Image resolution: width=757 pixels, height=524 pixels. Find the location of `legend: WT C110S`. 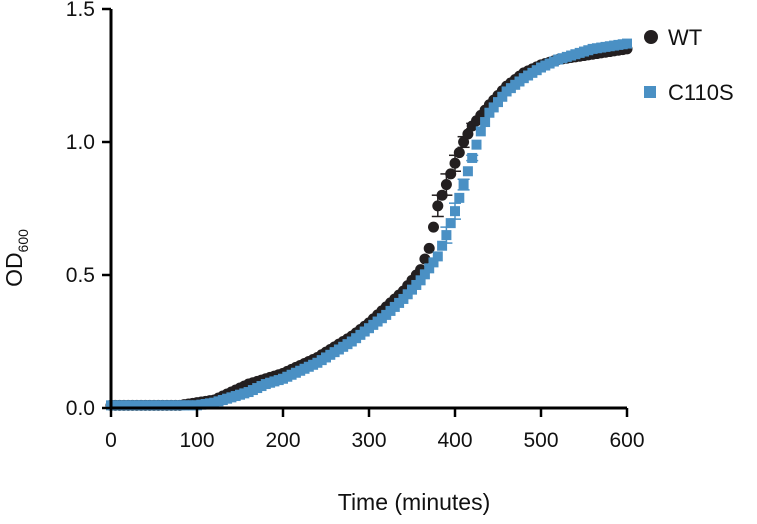

legend: WT C110S is located at coordinates (689, 65).